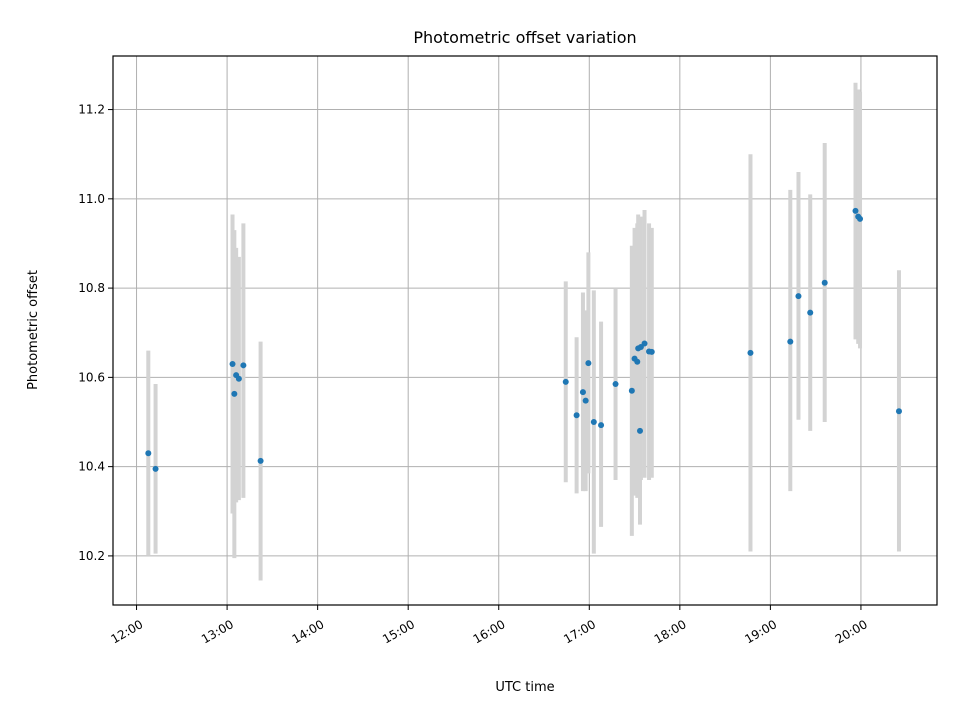  I want to click on y-tick-label: 11.2, so click(91, 110).